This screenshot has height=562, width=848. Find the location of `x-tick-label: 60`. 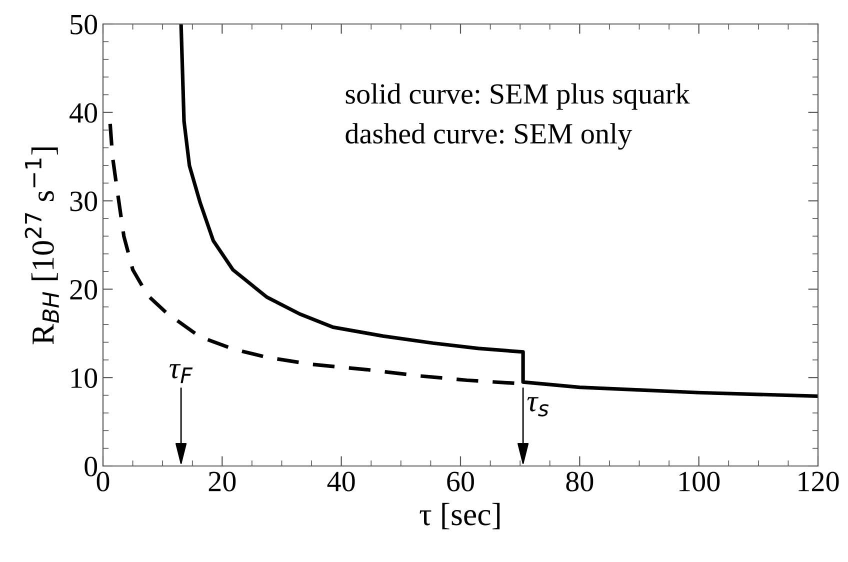

x-tick-label: 60 is located at coordinates (460, 482).